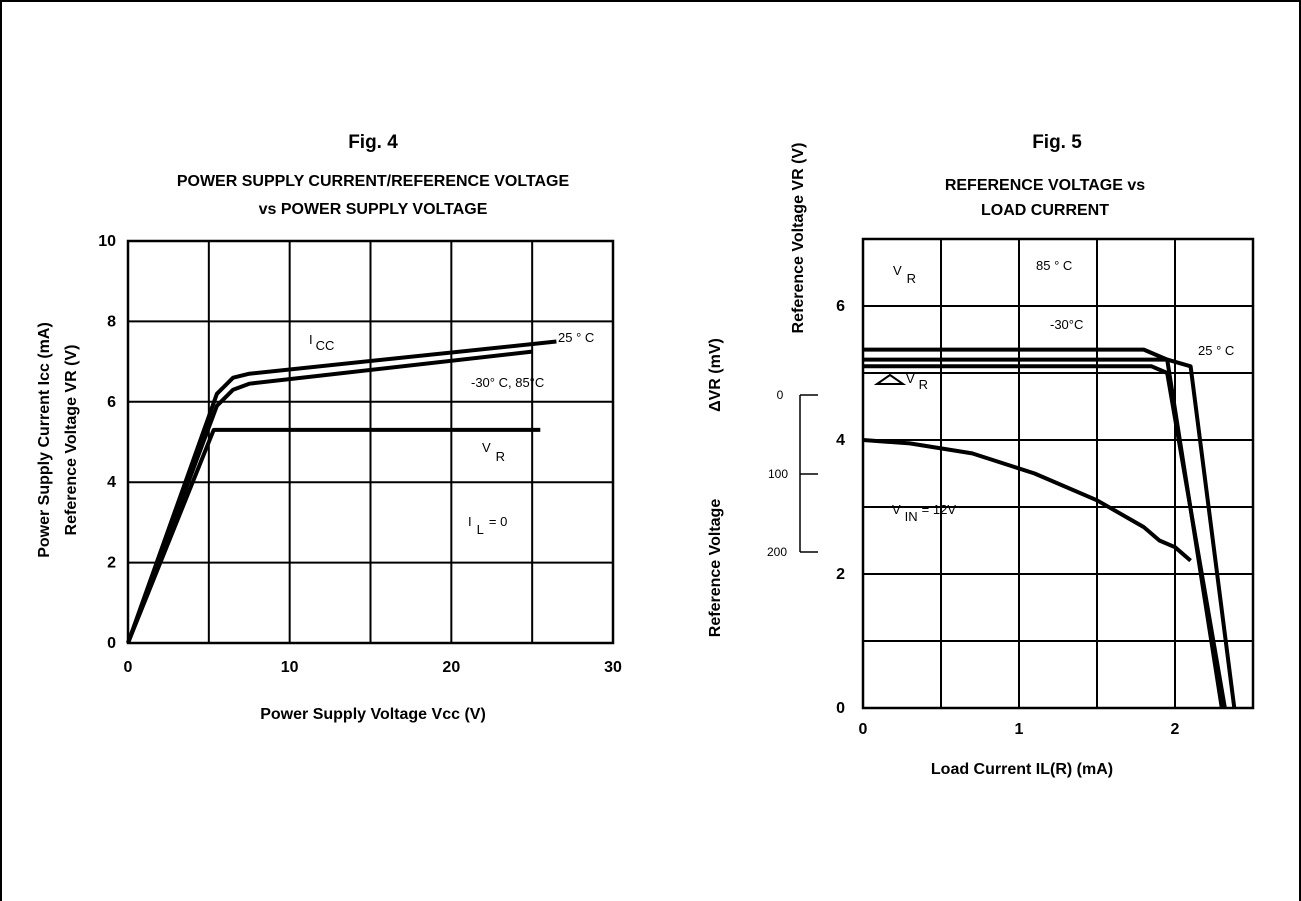  What do you see at coordinates (1022, 769) in the screenshot?
I see `fig5-xlabel: Load Current IL(R) (mA)` at bounding box center [1022, 769].